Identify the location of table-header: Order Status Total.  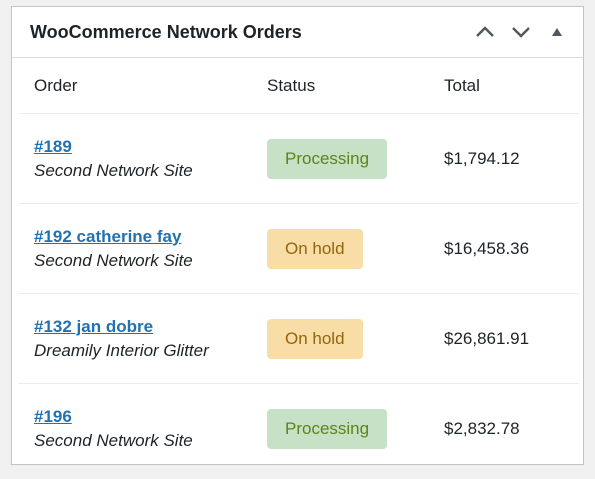
(298, 86).